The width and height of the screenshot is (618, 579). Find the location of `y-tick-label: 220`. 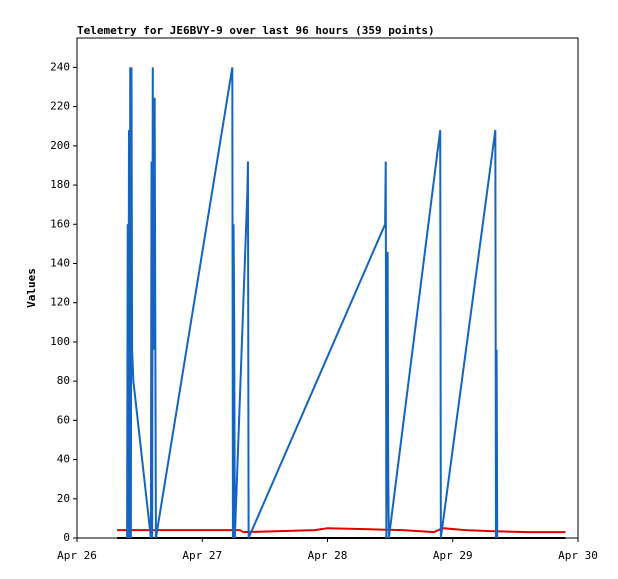

y-tick-label: 220 is located at coordinates (60, 106).